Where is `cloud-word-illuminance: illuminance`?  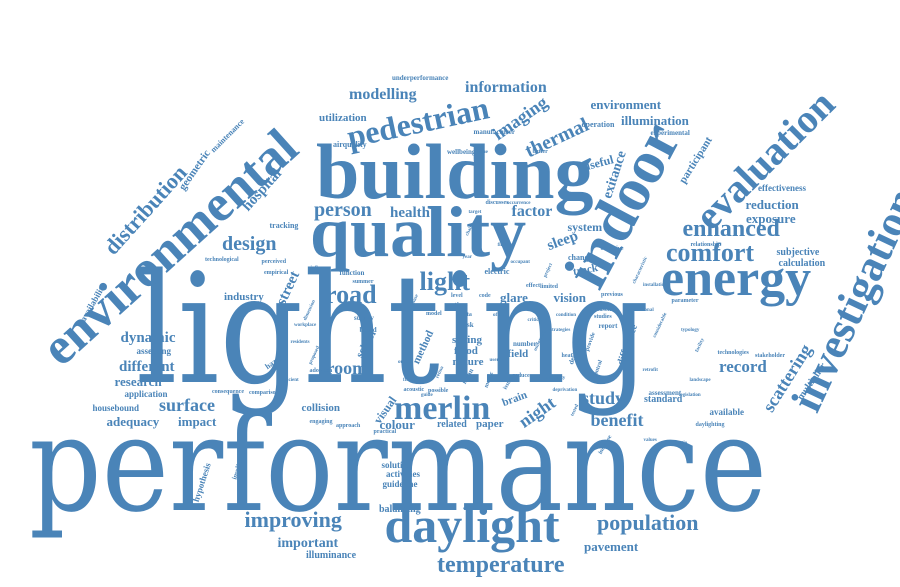 cloud-word-illuminance: illuminance is located at coordinates (331, 555).